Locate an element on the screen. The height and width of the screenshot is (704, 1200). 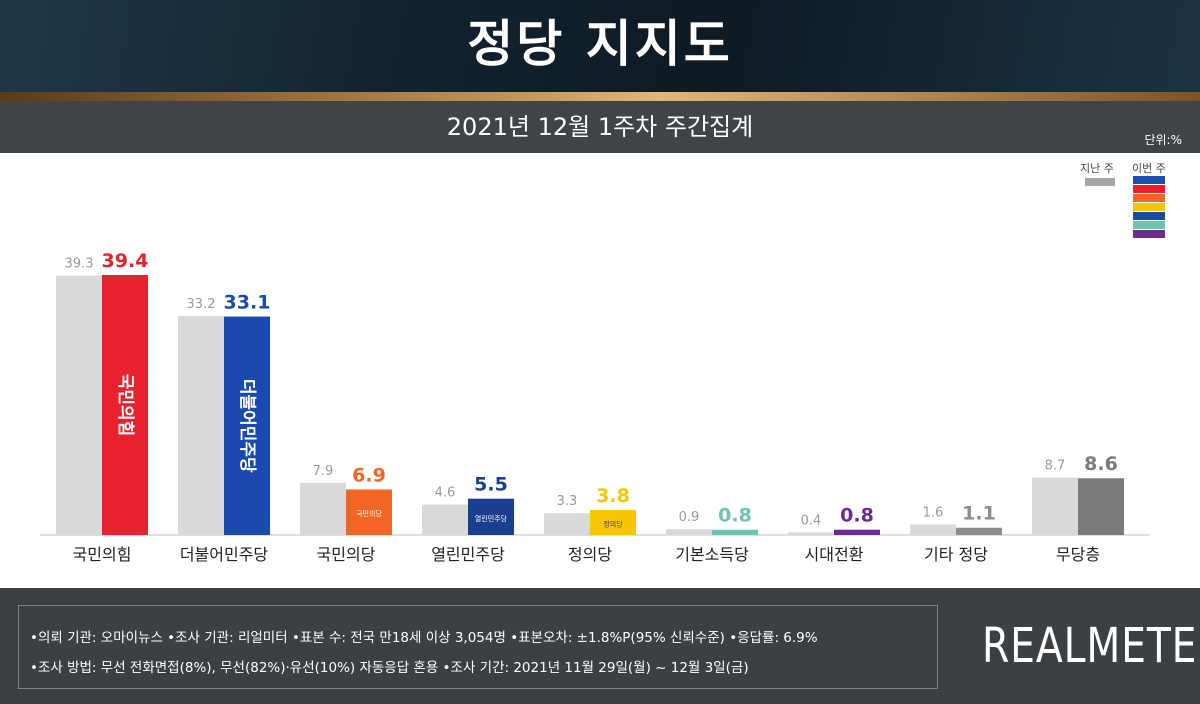
value-label-previous: 0.9 is located at coordinates (689, 517).